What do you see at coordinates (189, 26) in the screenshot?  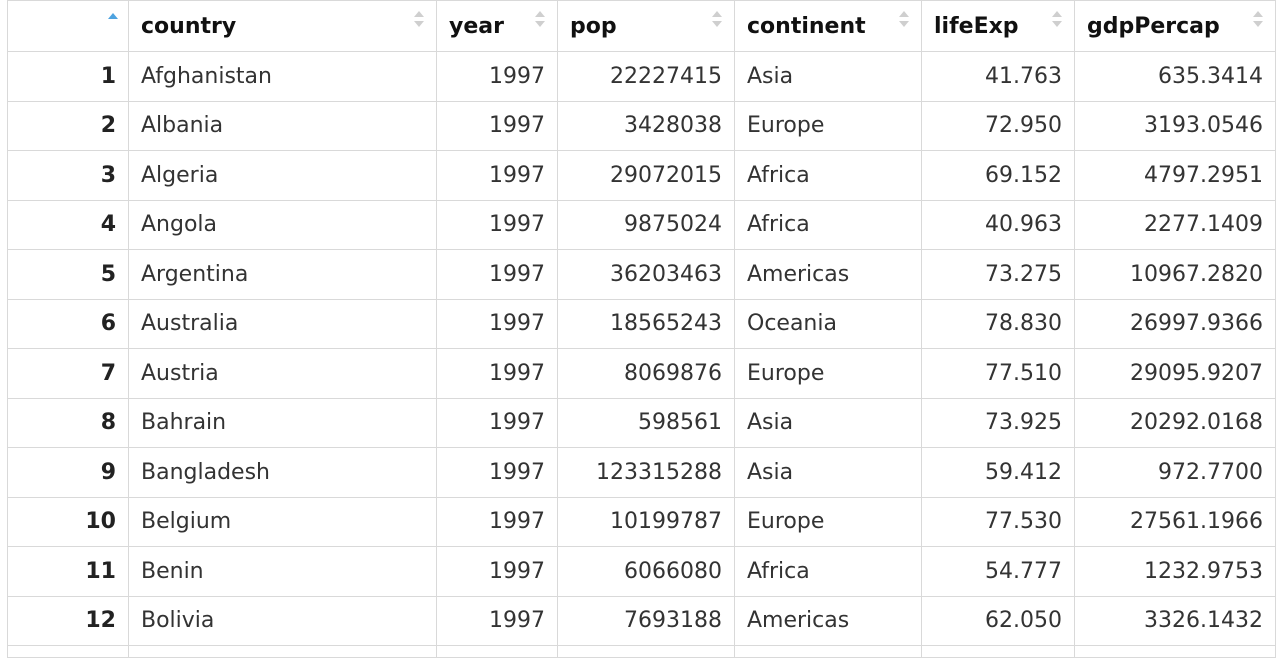 I see `column-label: country` at bounding box center [189, 26].